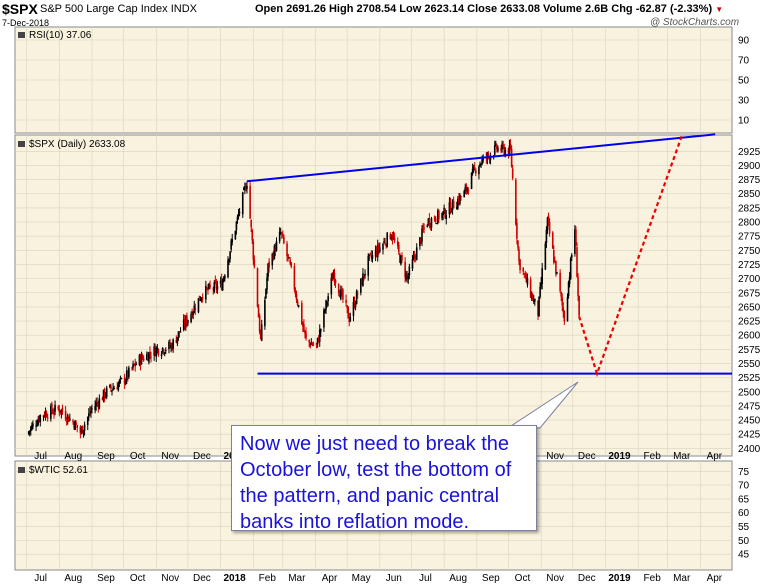  I want to click on bottom-month-label: Nov, so click(170, 578).